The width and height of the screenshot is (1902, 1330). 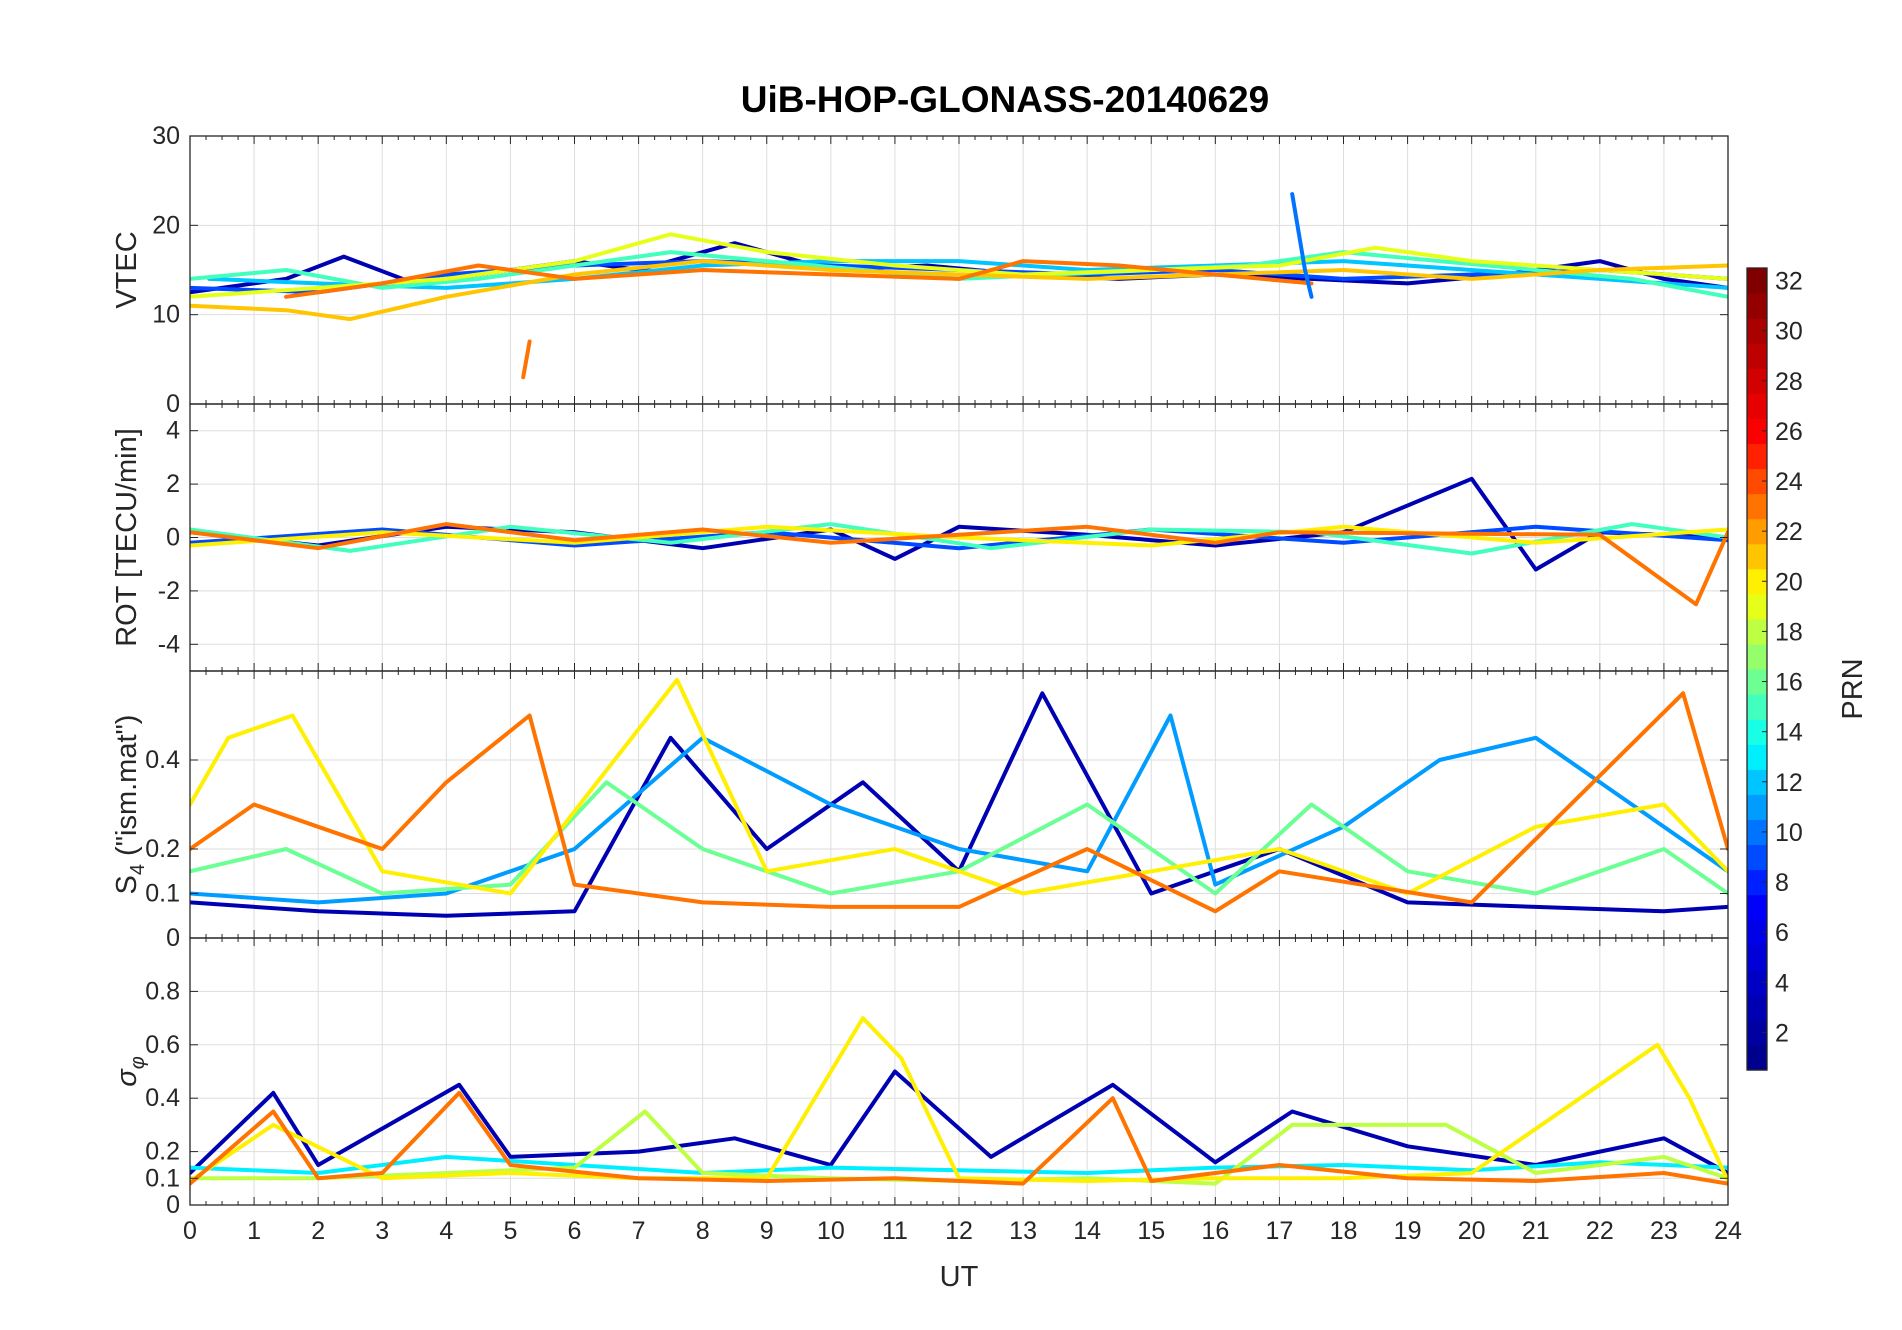 I want to click on y-axis-label-vtec: VTEC, so click(x=127, y=269).